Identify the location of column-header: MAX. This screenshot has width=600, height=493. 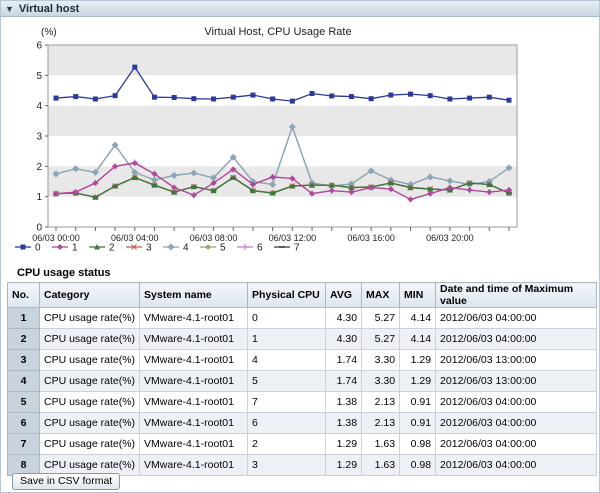
(381, 295).